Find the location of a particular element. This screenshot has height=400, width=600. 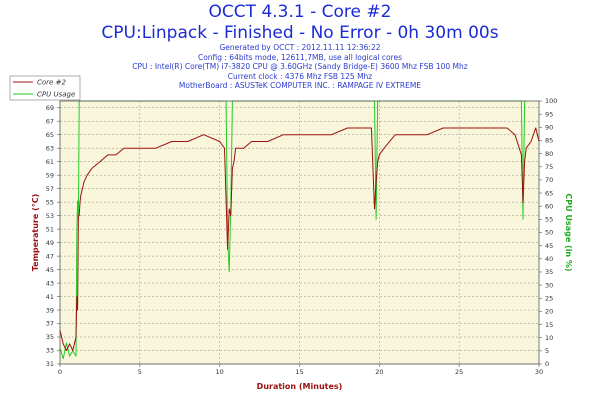

y2-tick-label: 10 is located at coordinates (549, 338).